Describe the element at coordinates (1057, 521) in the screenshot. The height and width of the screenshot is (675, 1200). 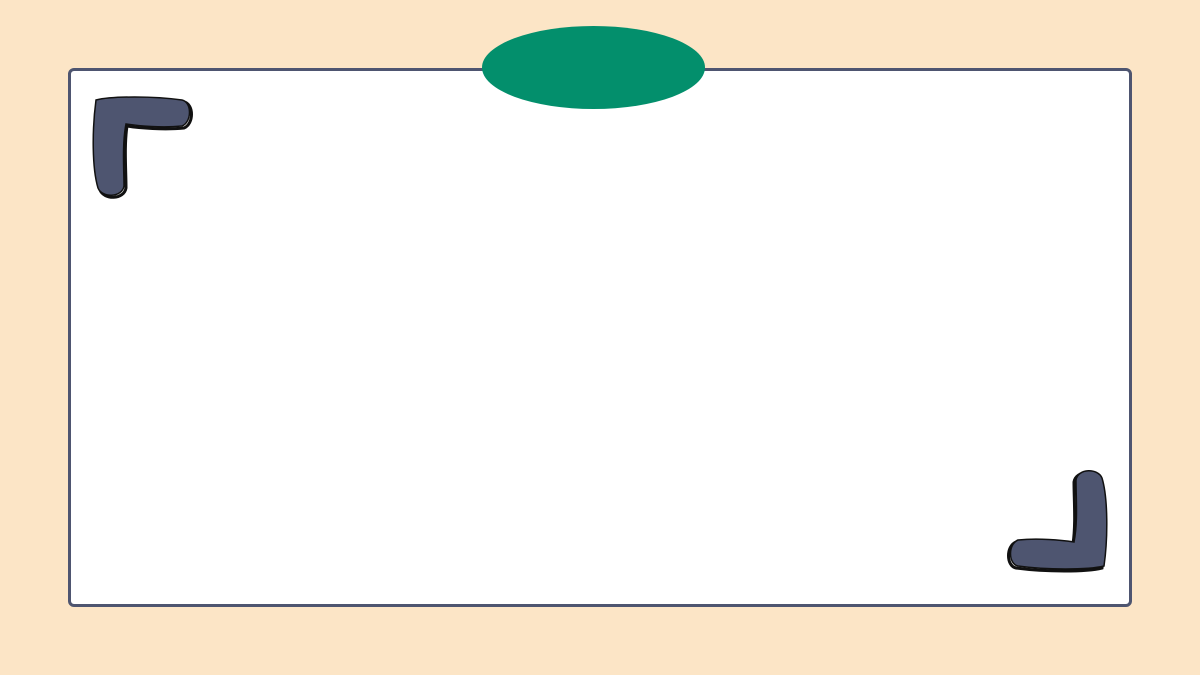
I see `bottom-right-corner-bracket-icon` at that location.